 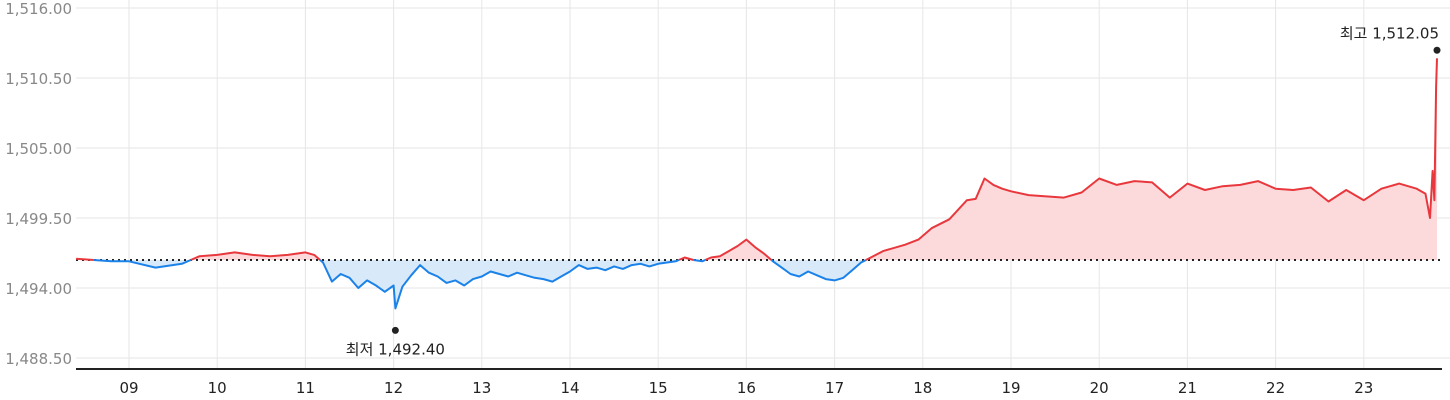 I want to click on x-axis-ticks: 09 10 11 12 13 14 15 16 17 18 19 20 21 22 23, so click(x=746, y=388).